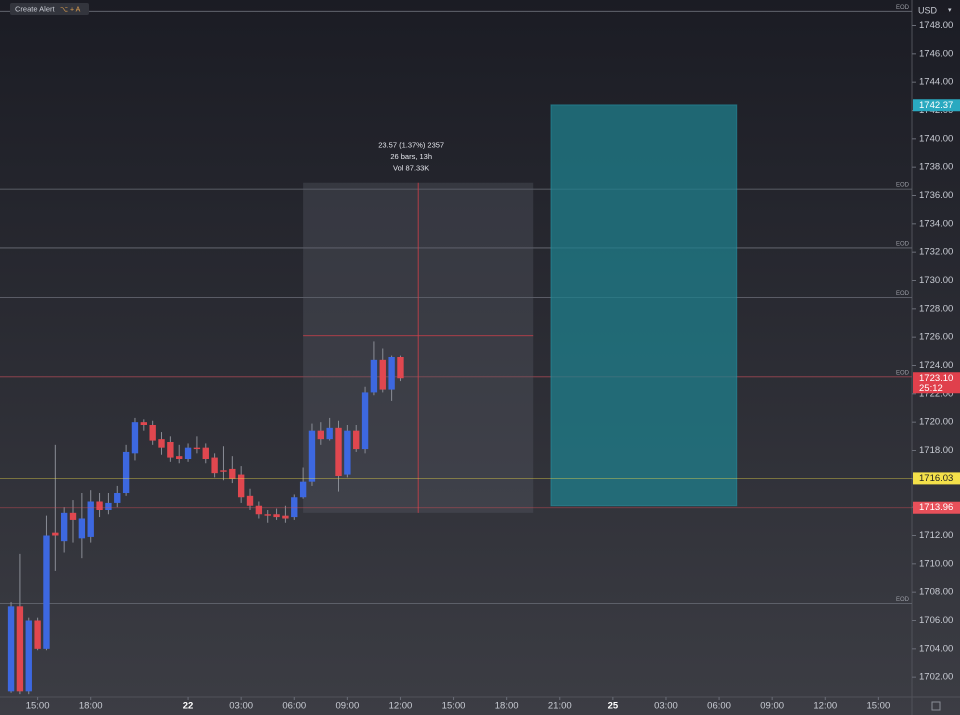 The height and width of the screenshot is (715, 960). Describe the element at coordinates (188, 706) in the screenshot. I see `x-tick-label: 22` at that location.